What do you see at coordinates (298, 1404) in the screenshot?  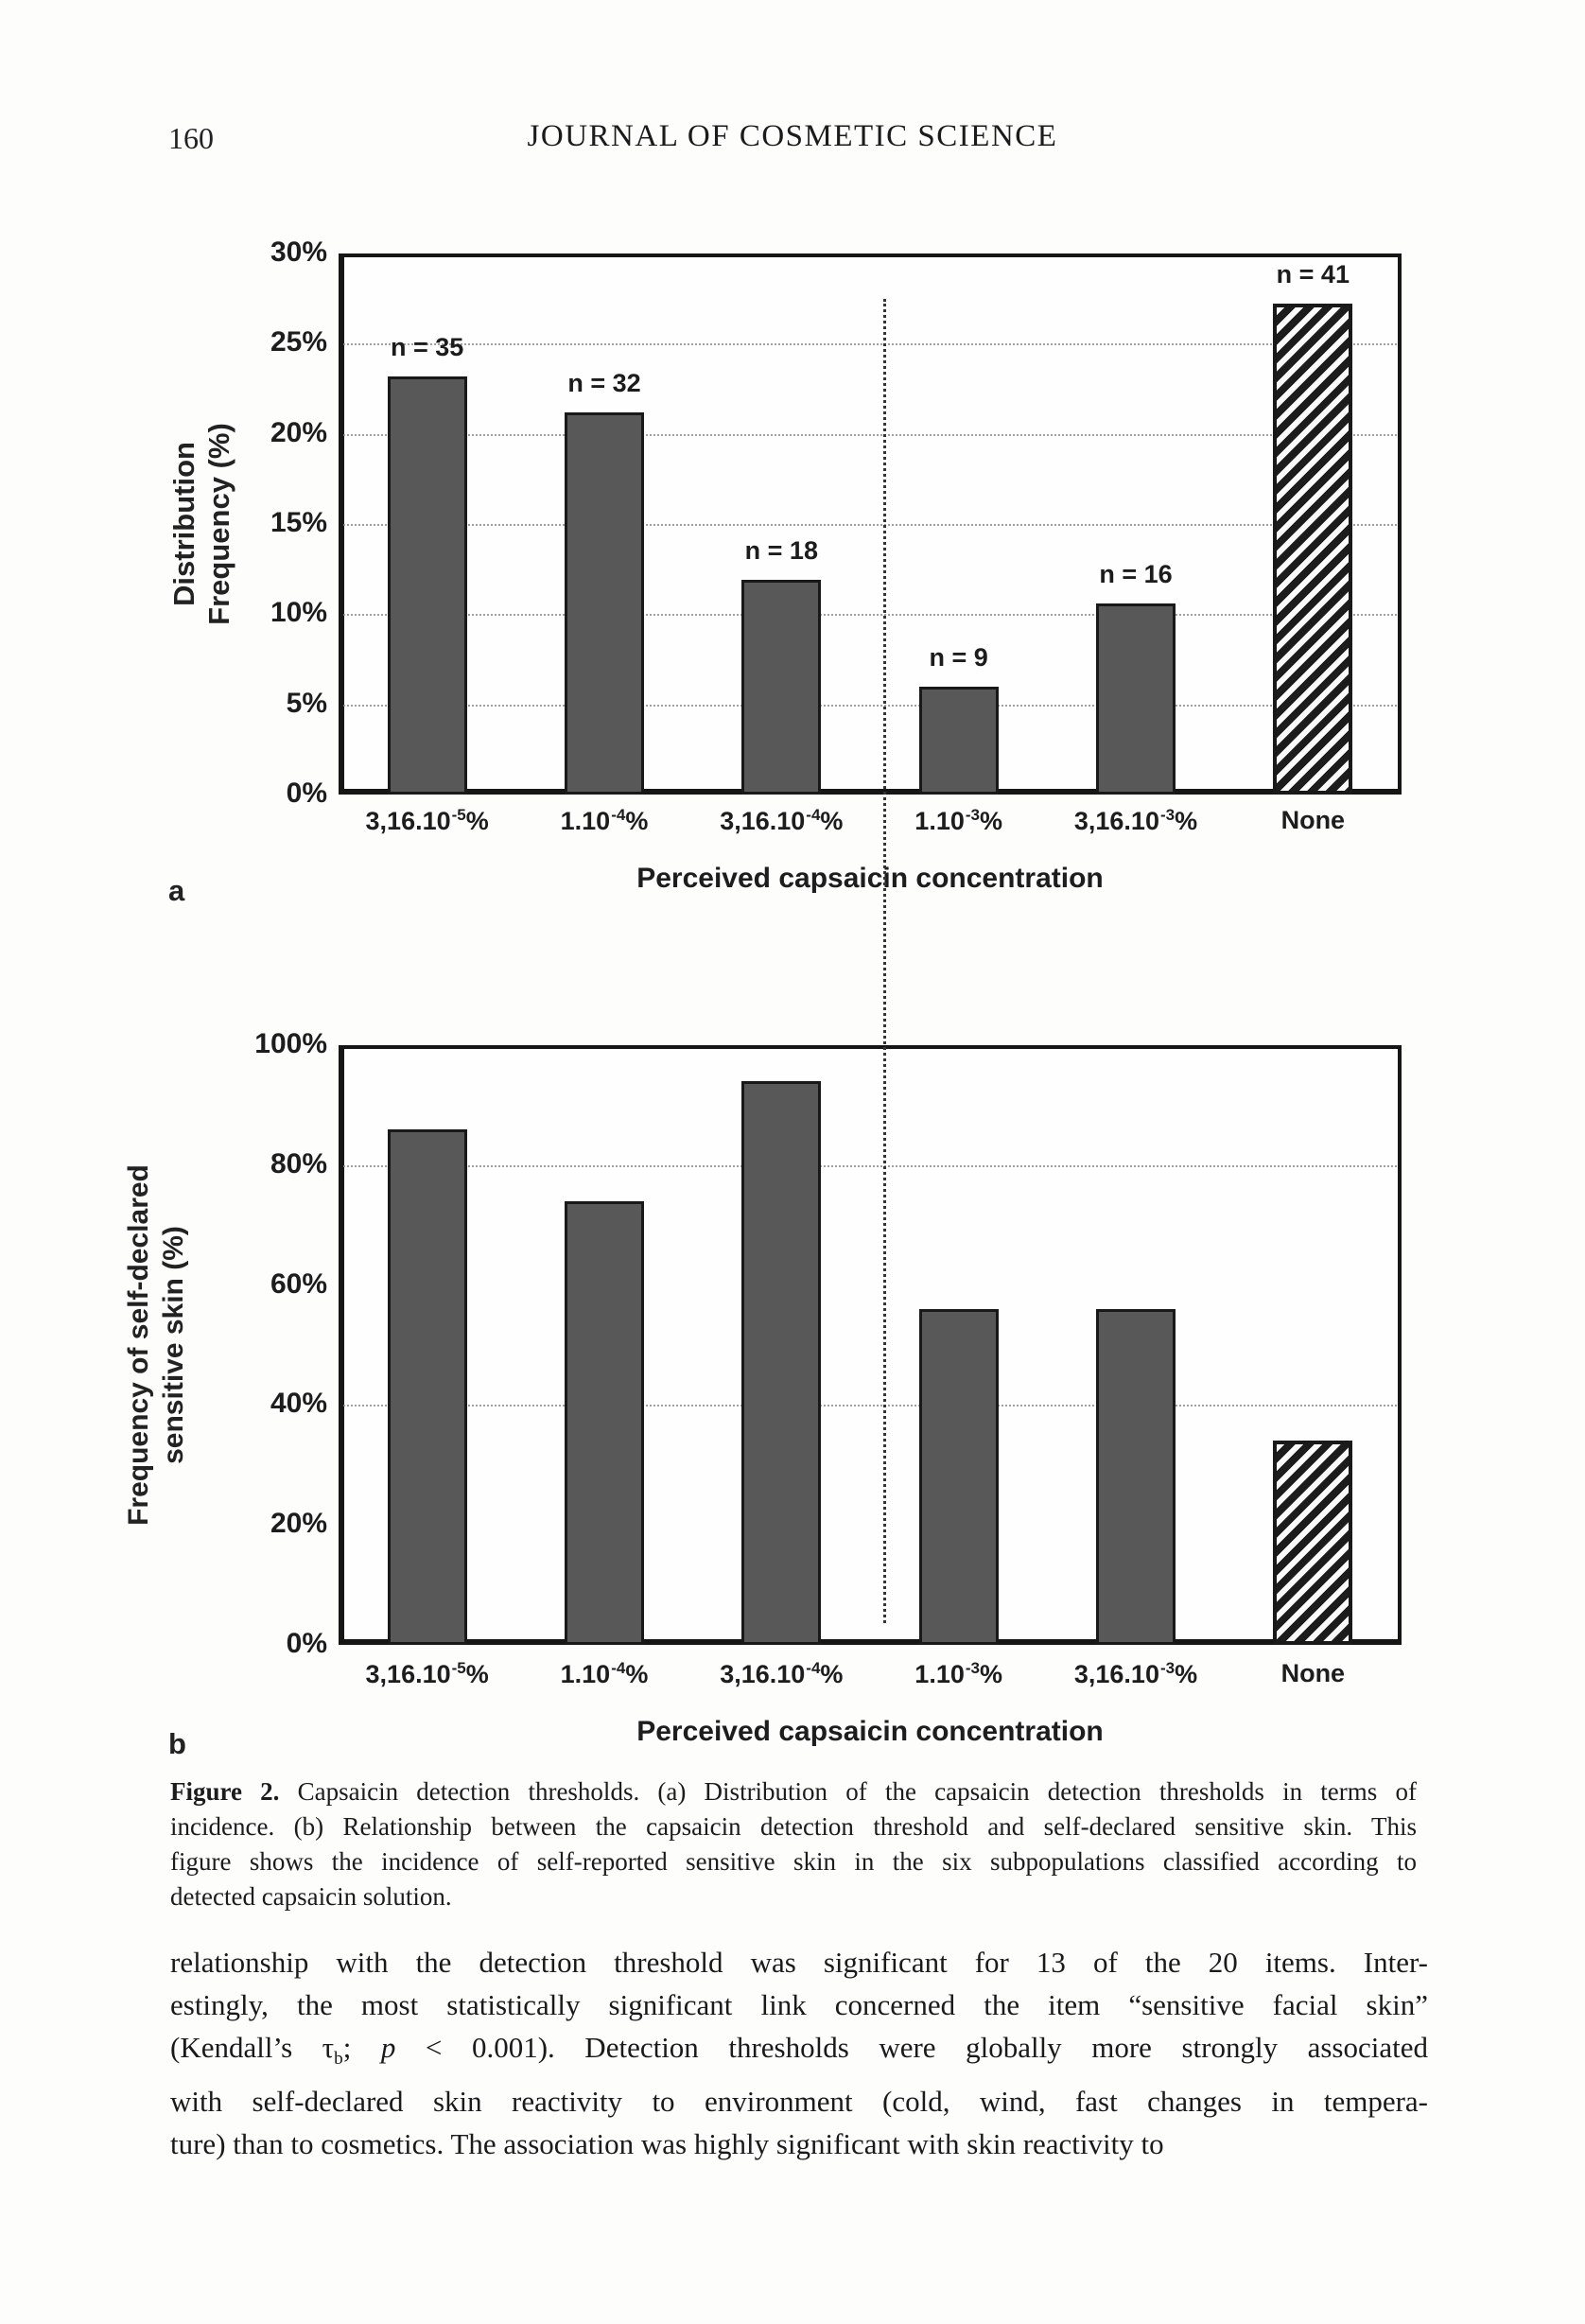 I see `chart-b-y-tick-label: 40%` at bounding box center [298, 1404].